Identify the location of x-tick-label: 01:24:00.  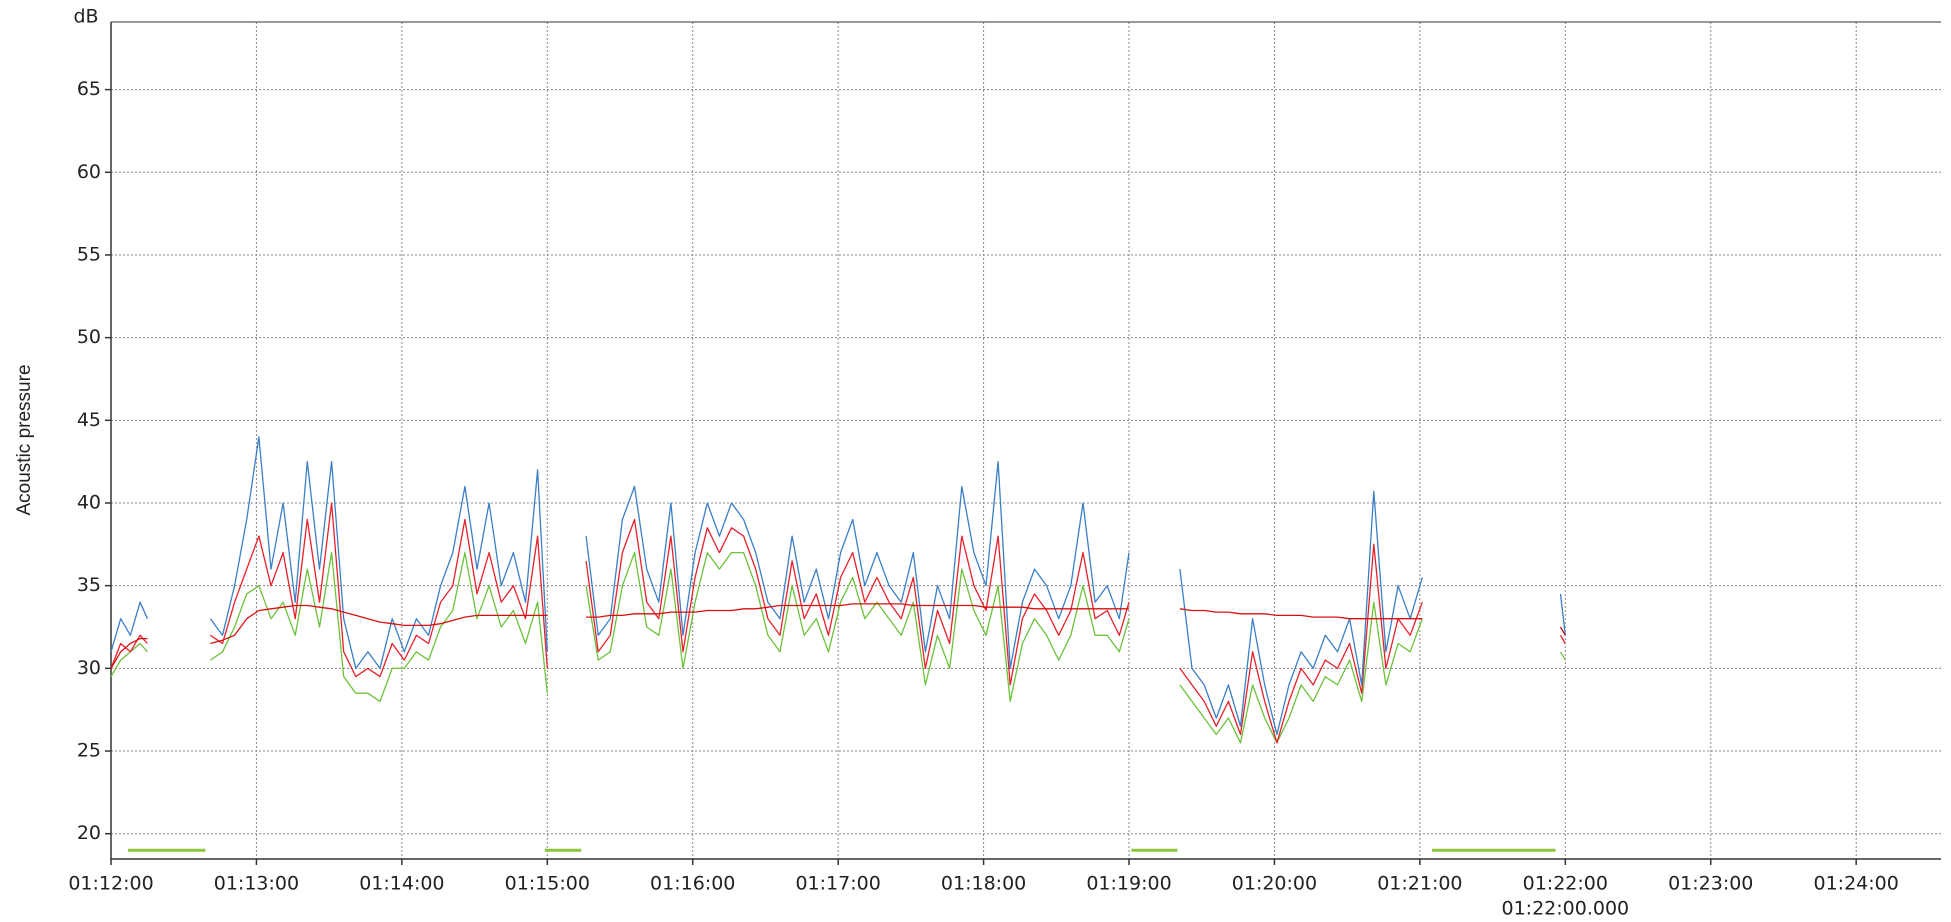
(1855, 884).